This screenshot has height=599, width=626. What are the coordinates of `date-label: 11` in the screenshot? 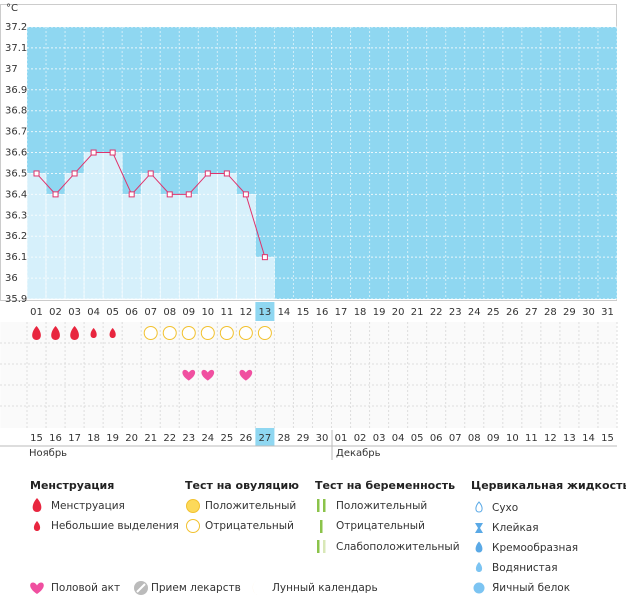 It's located at (531, 438).